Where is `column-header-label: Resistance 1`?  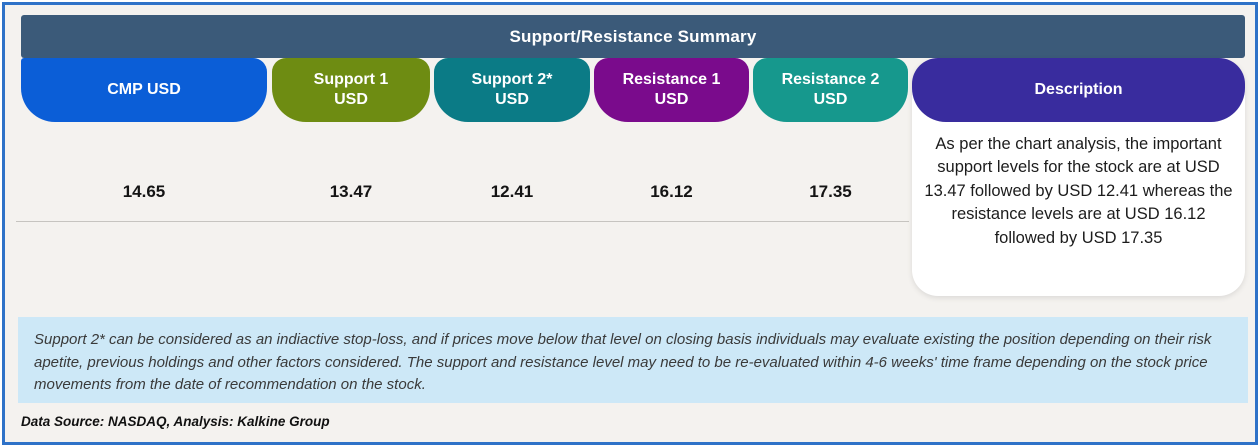 column-header-label: Resistance 1 is located at coordinates (671, 79).